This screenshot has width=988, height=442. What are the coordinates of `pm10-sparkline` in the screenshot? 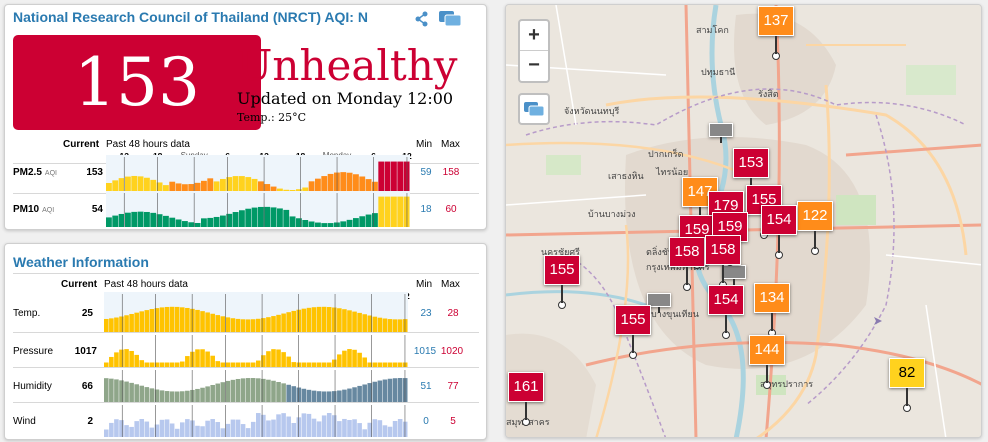 It's located at (258, 209).